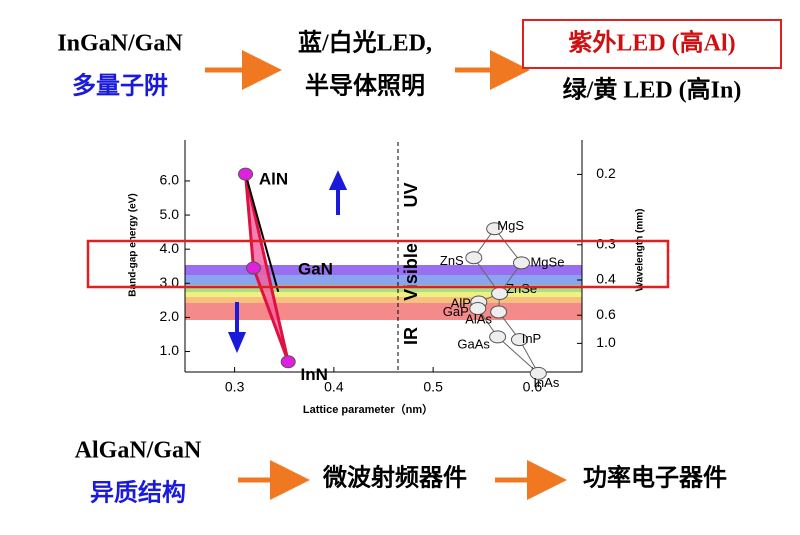 This screenshot has height=535, width=800. What do you see at coordinates (606, 279) in the screenshot?
I see `y2-tick-label: 0.4` at bounding box center [606, 279].